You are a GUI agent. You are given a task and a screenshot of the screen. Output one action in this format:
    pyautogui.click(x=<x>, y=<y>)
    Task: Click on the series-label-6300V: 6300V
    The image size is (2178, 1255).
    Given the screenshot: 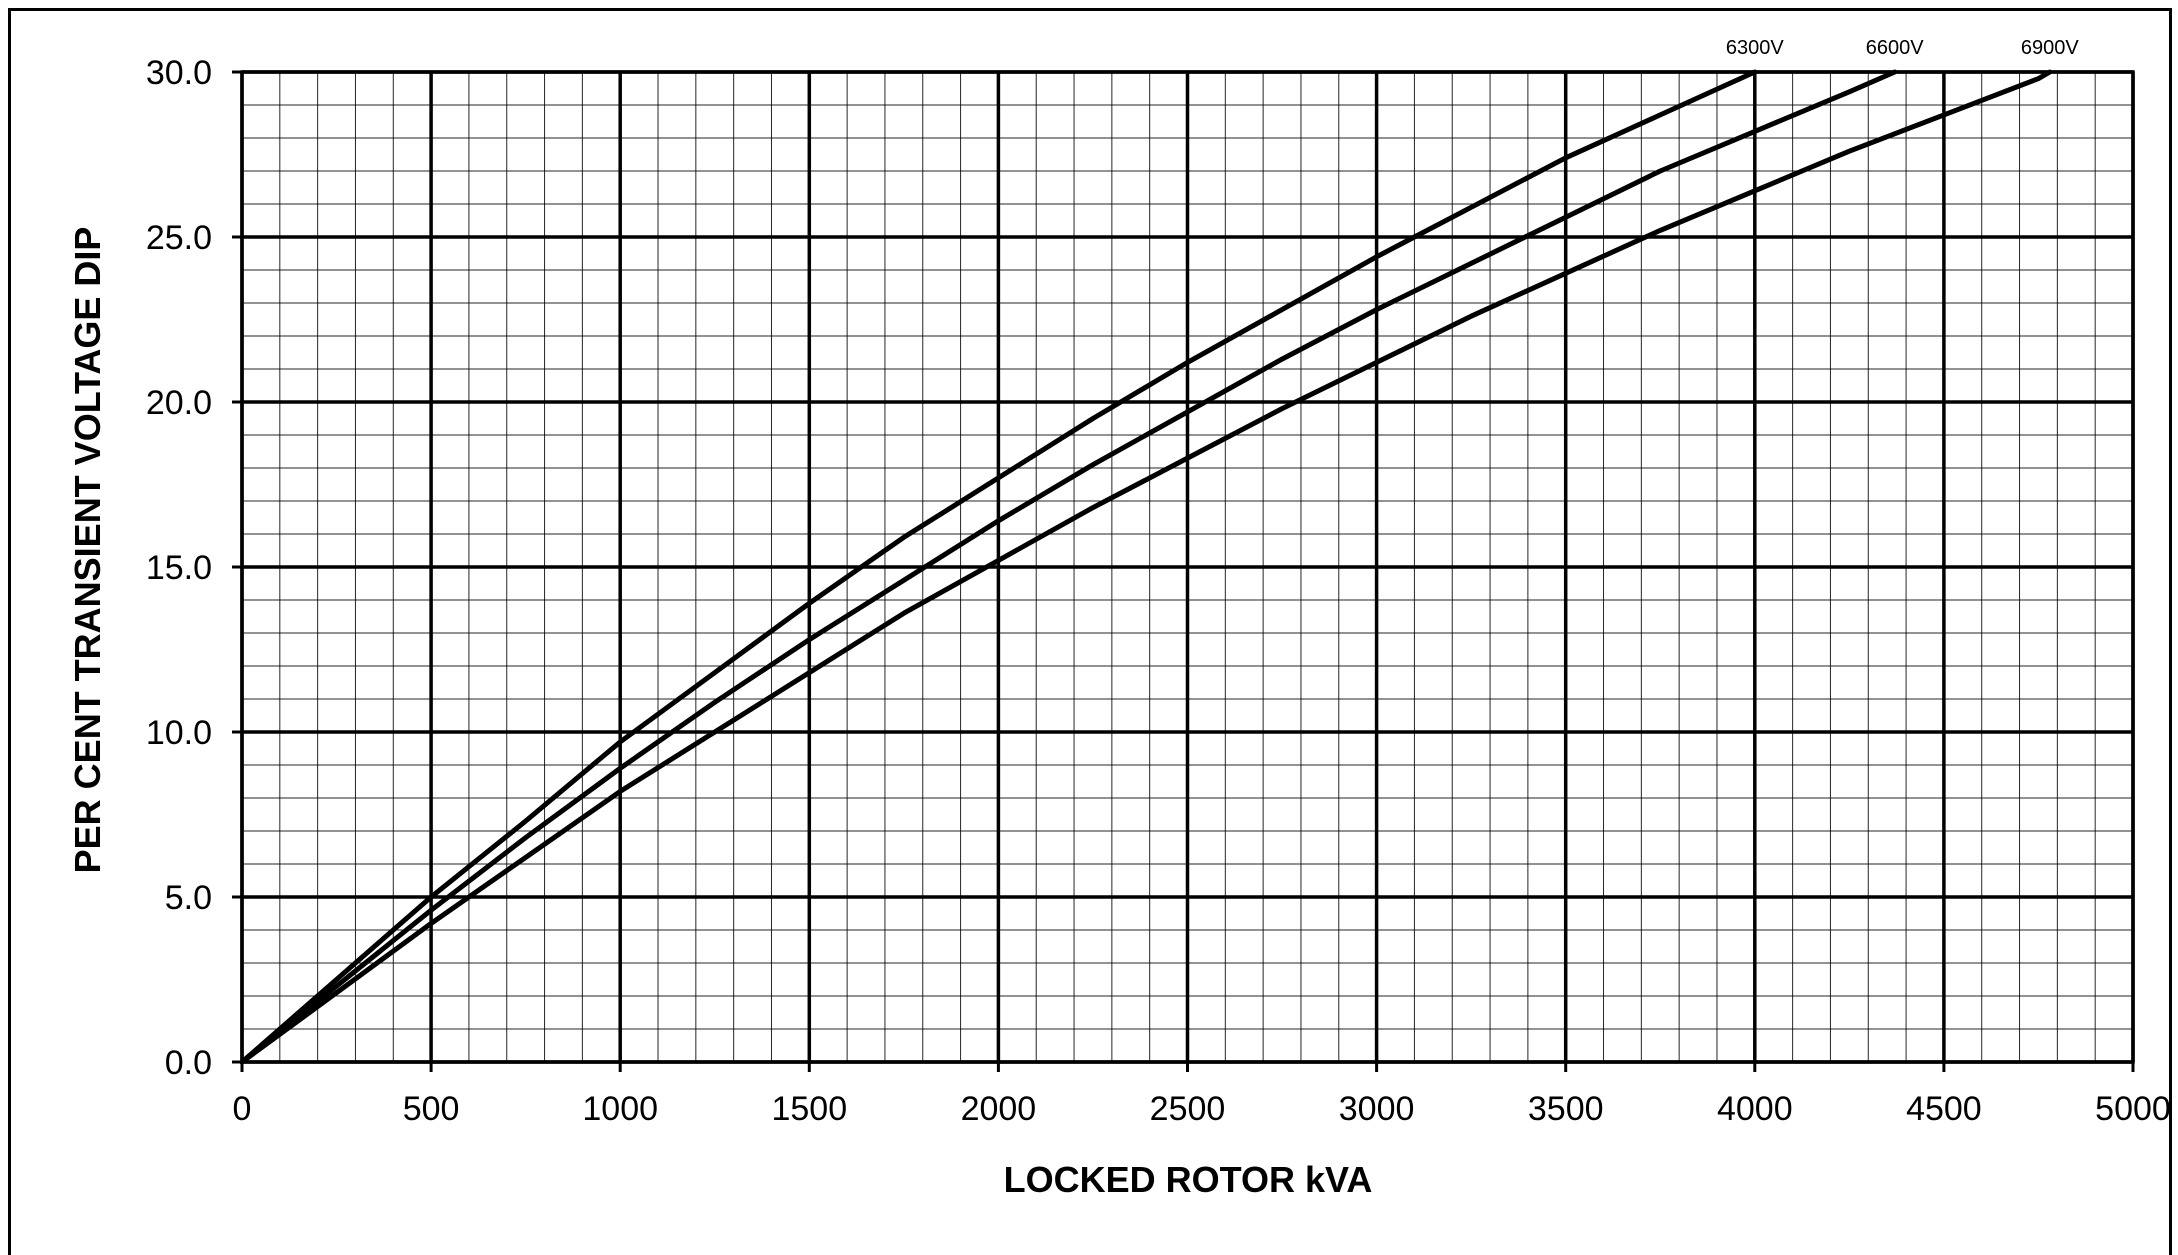 What is the action you would take?
    pyautogui.click(x=1755, y=48)
    